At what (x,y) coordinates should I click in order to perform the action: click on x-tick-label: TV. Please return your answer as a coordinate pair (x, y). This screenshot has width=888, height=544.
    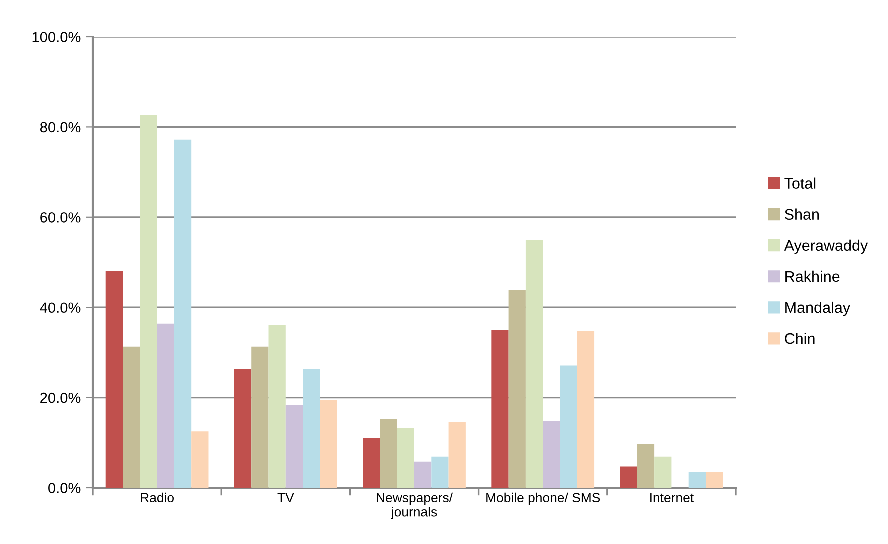
    Looking at the image, I should click on (286, 497).